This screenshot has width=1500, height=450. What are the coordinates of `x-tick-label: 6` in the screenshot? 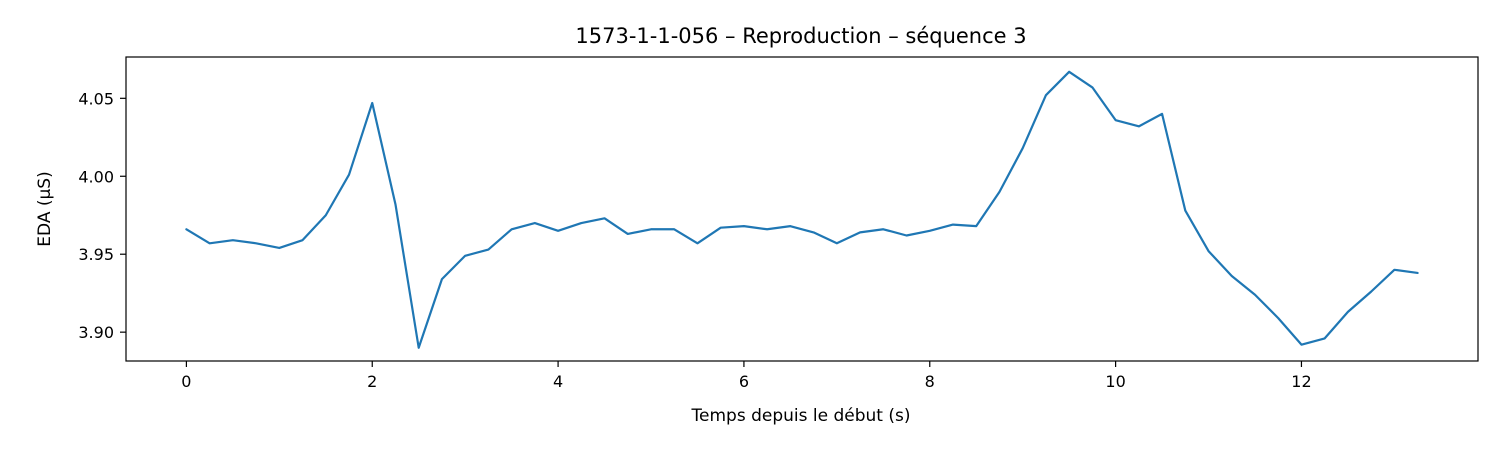 It's located at (744, 381).